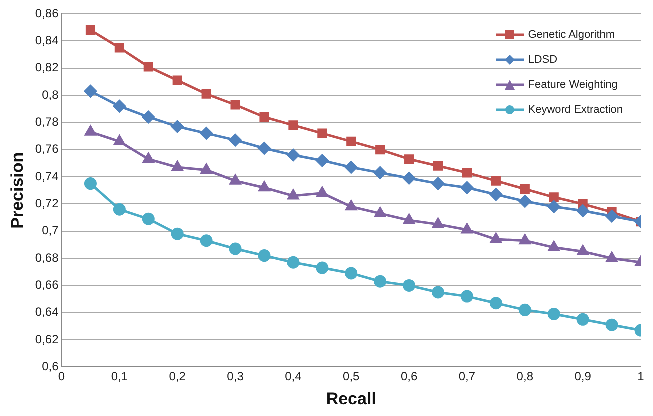 The image size is (653, 416). Describe the element at coordinates (409, 377) in the screenshot. I see `x-tick-label: 0,6` at that location.